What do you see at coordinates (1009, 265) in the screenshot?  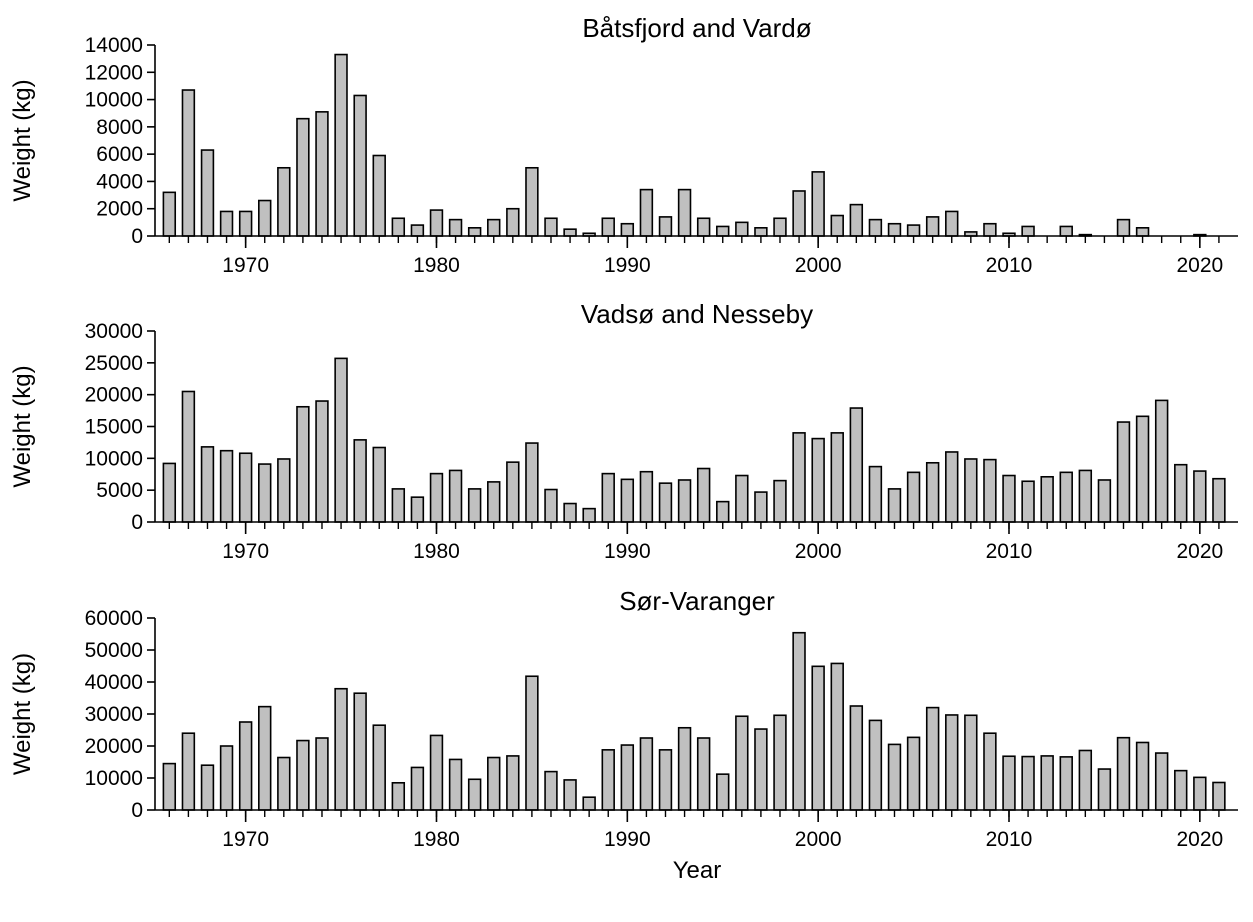 I see `x-tick-label: 2010` at bounding box center [1009, 265].